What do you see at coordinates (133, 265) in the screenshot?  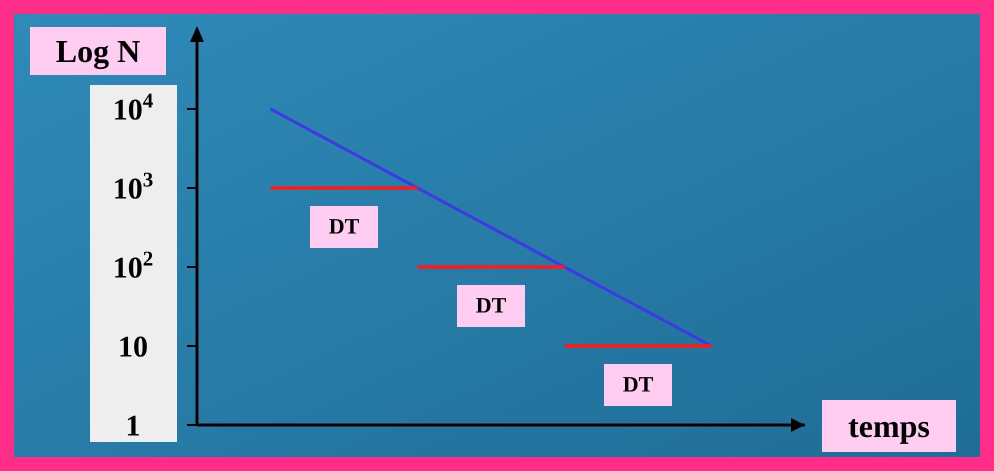 I see `y-tick-label: 10$^{2}$` at bounding box center [133, 265].